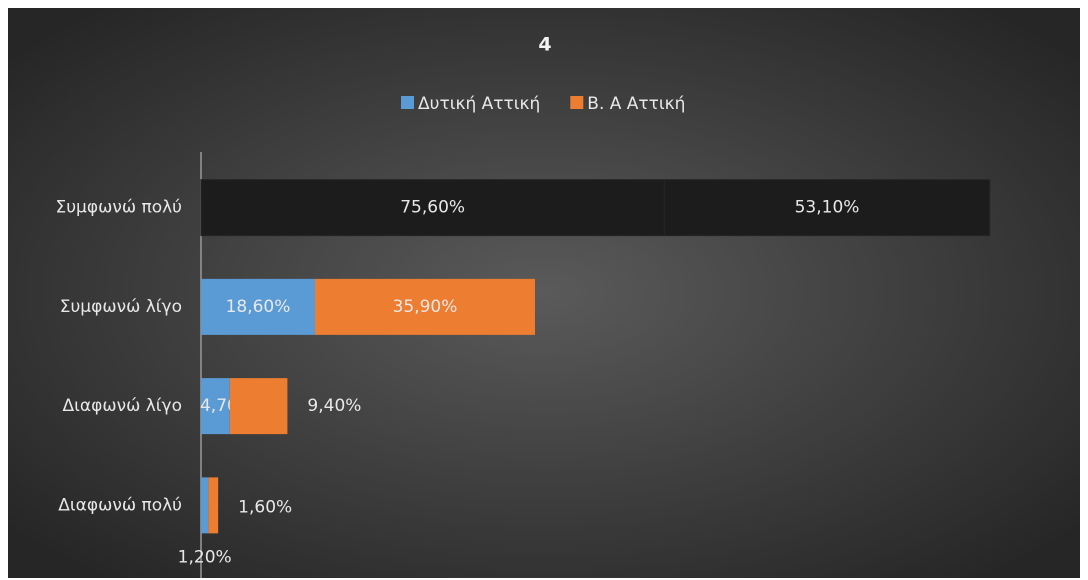 Image resolution: width=1088 pixels, height=580 pixels. What do you see at coordinates (121, 307) in the screenshot?
I see `y-tick-label: Συμφωνώ λίγο` at bounding box center [121, 307].